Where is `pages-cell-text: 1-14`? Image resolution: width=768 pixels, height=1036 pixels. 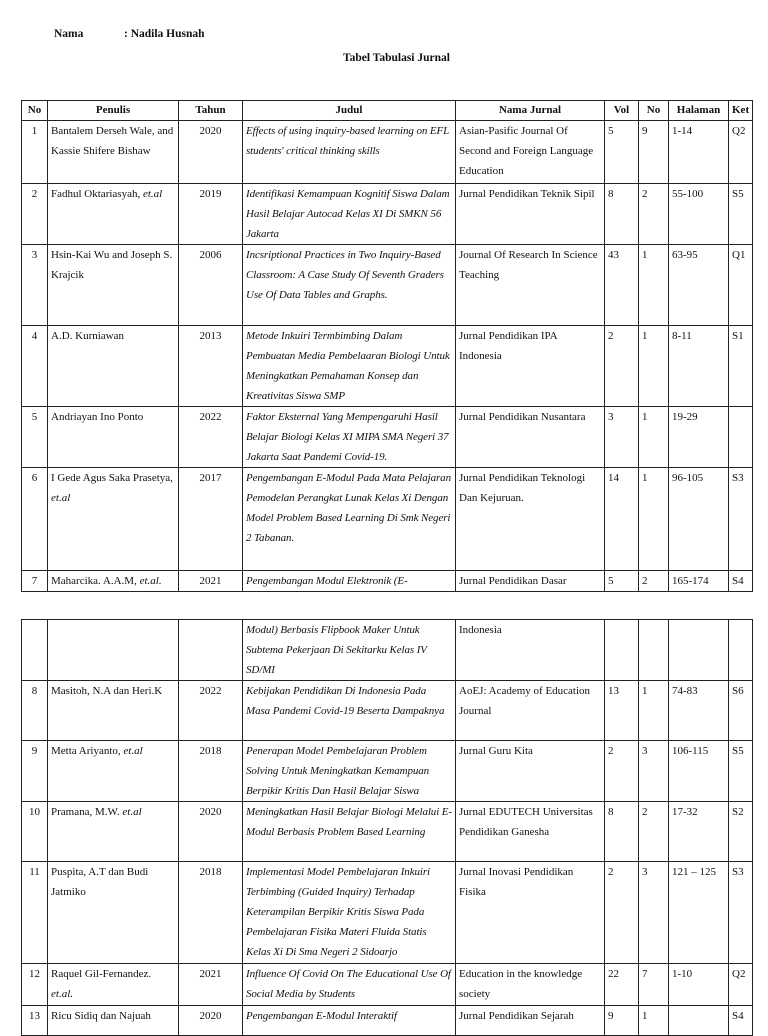
pages-cell-text: 1-14 is located at coordinates (682, 131).